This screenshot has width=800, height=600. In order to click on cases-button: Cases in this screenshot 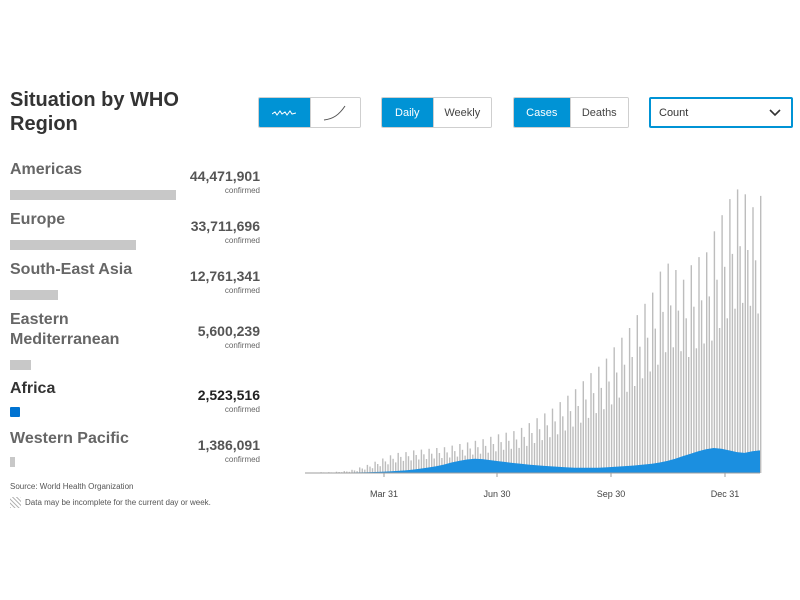, I will do `click(542, 112)`.